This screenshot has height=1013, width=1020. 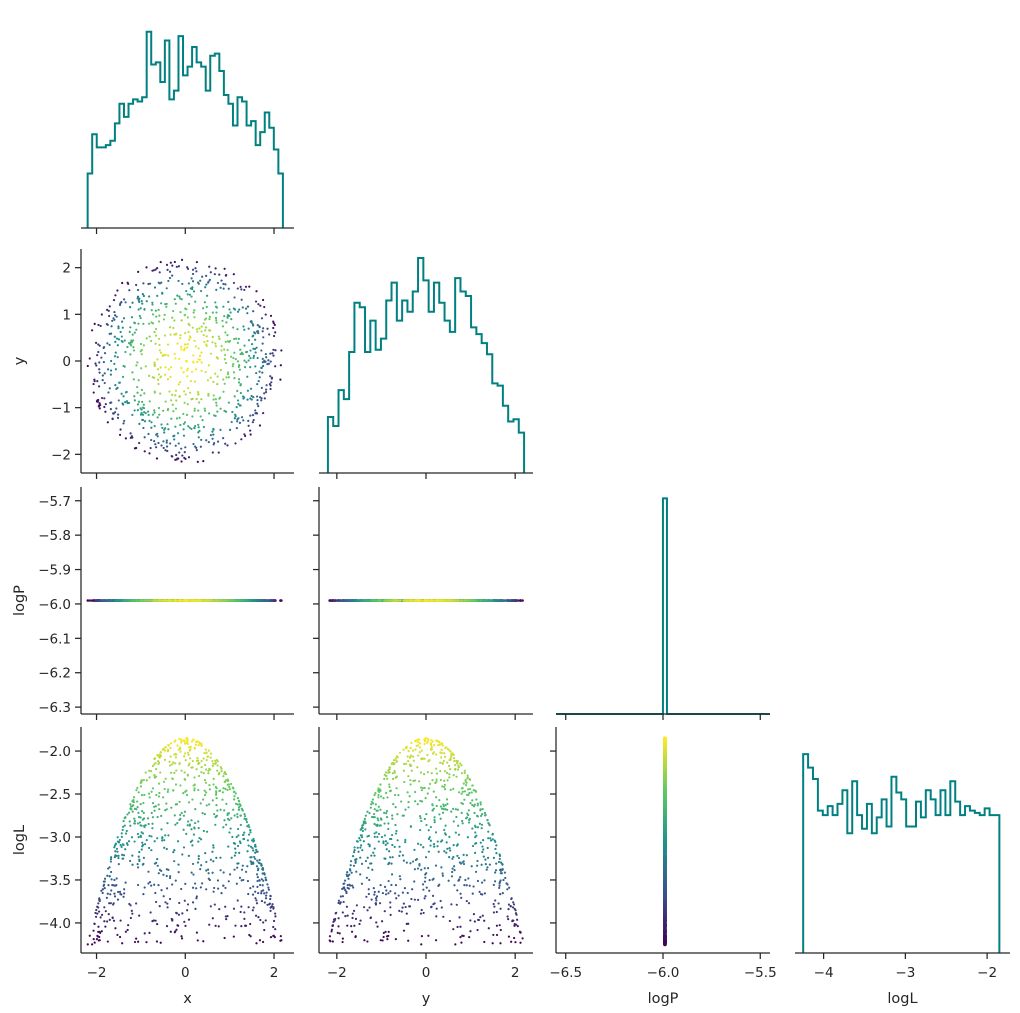 What do you see at coordinates (171, 600) in the screenshot?
I see `scatter-point-logP-vs-x` at bounding box center [171, 600].